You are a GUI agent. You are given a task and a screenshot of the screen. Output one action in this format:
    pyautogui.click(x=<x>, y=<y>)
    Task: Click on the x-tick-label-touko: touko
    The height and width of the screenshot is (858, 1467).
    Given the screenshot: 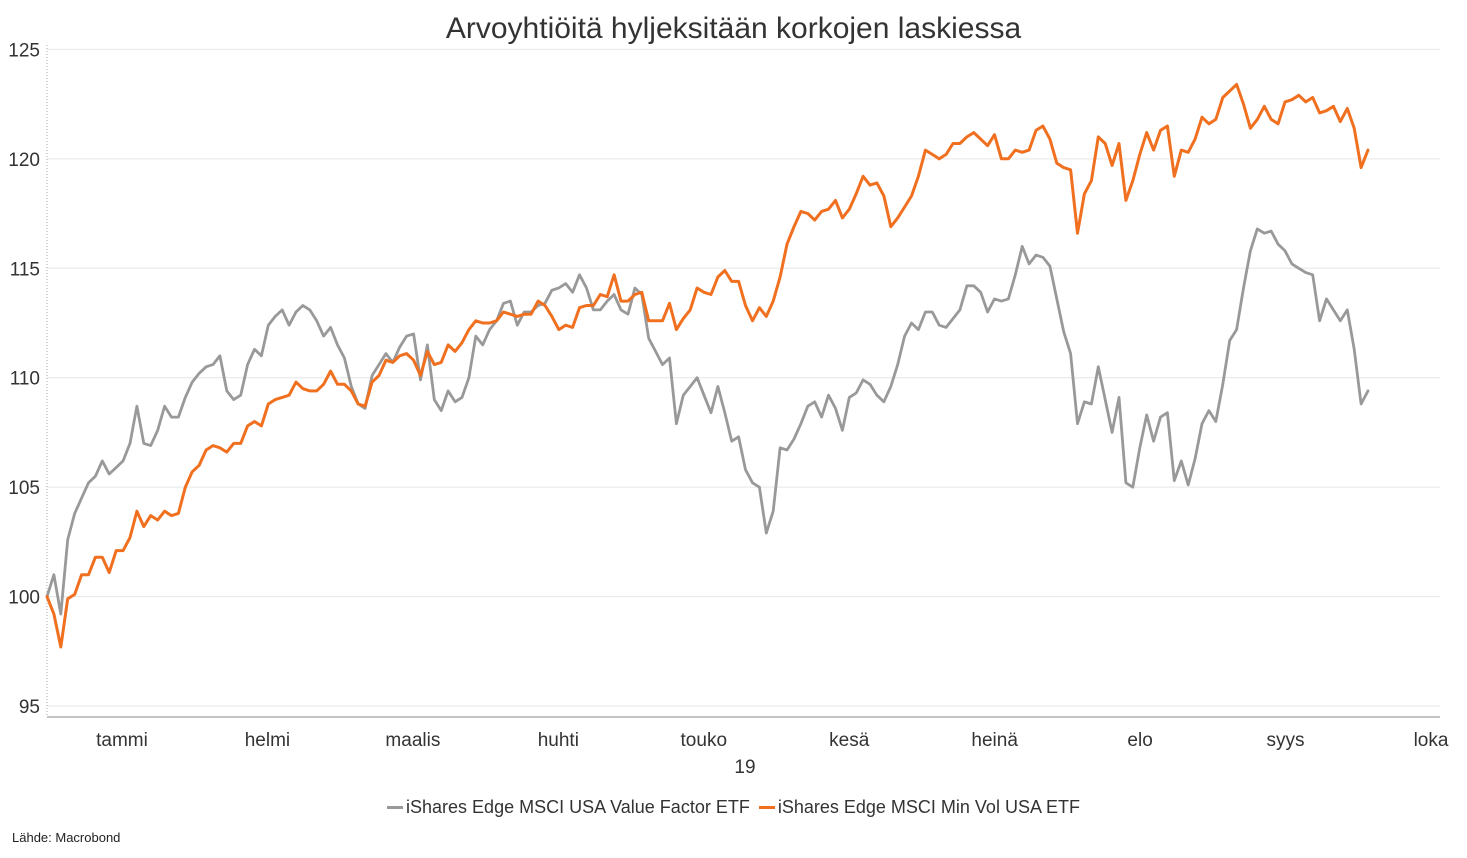 What is the action you would take?
    pyautogui.click(x=704, y=740)
    